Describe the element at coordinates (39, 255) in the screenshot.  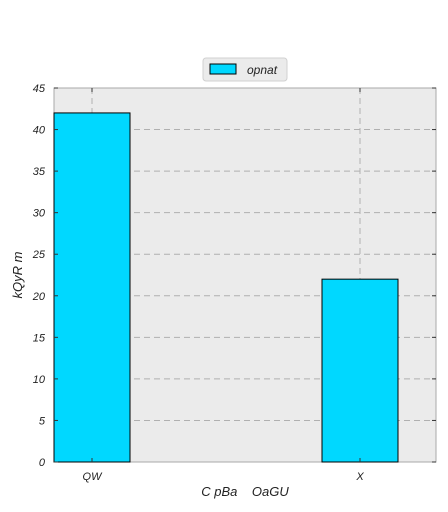
I see `y-tick-label: 25` at that location.